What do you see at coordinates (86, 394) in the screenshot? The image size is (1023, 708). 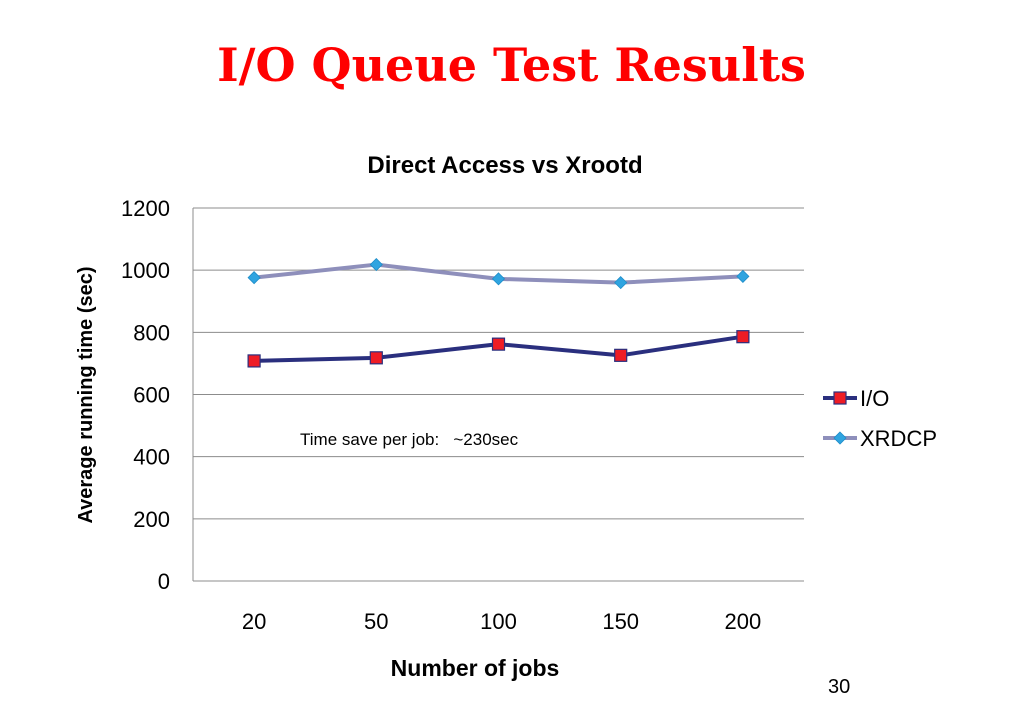 I see `y-axis-label: Average running time (sec)` at bounding box center [86, 394].